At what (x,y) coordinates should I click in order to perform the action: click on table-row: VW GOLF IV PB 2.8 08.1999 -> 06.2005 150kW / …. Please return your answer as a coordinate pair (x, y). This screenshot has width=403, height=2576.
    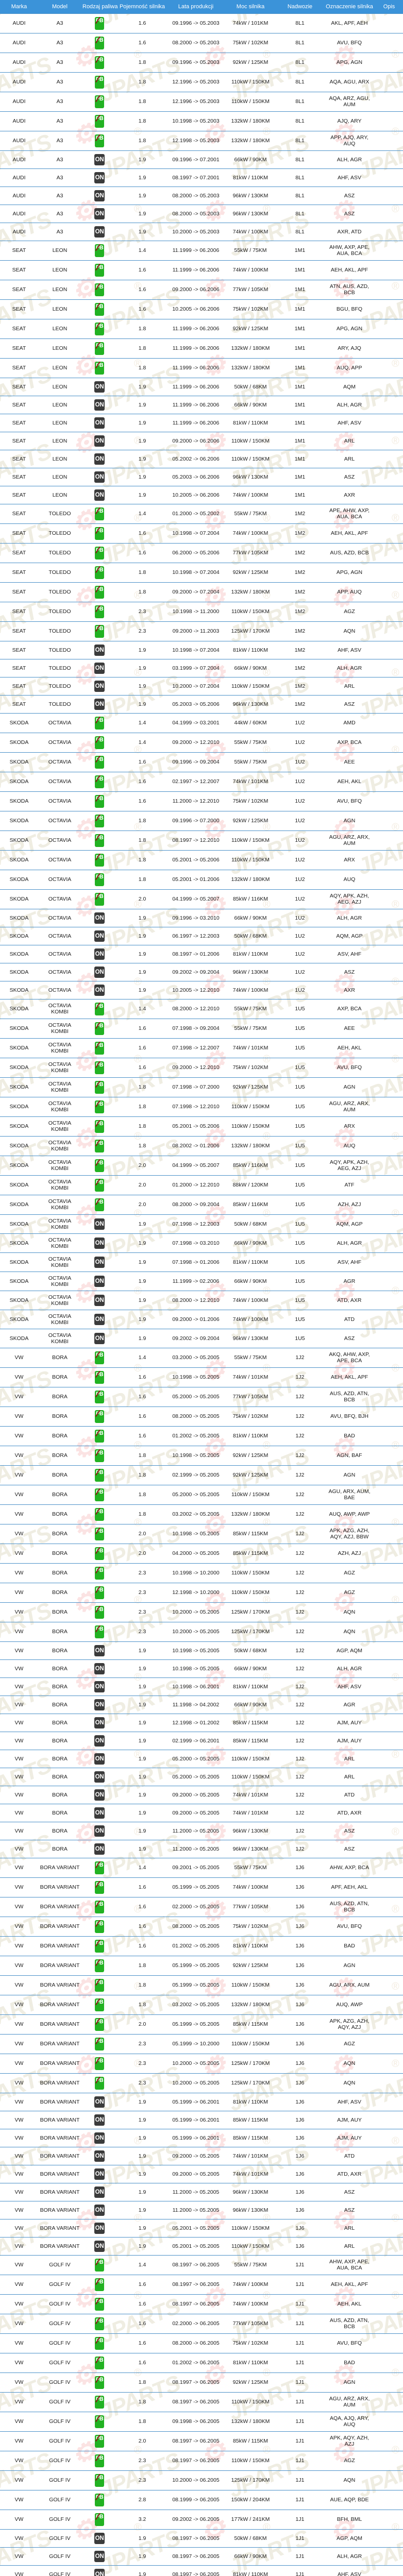
    Looking at the image, I should click on (202, 2500).